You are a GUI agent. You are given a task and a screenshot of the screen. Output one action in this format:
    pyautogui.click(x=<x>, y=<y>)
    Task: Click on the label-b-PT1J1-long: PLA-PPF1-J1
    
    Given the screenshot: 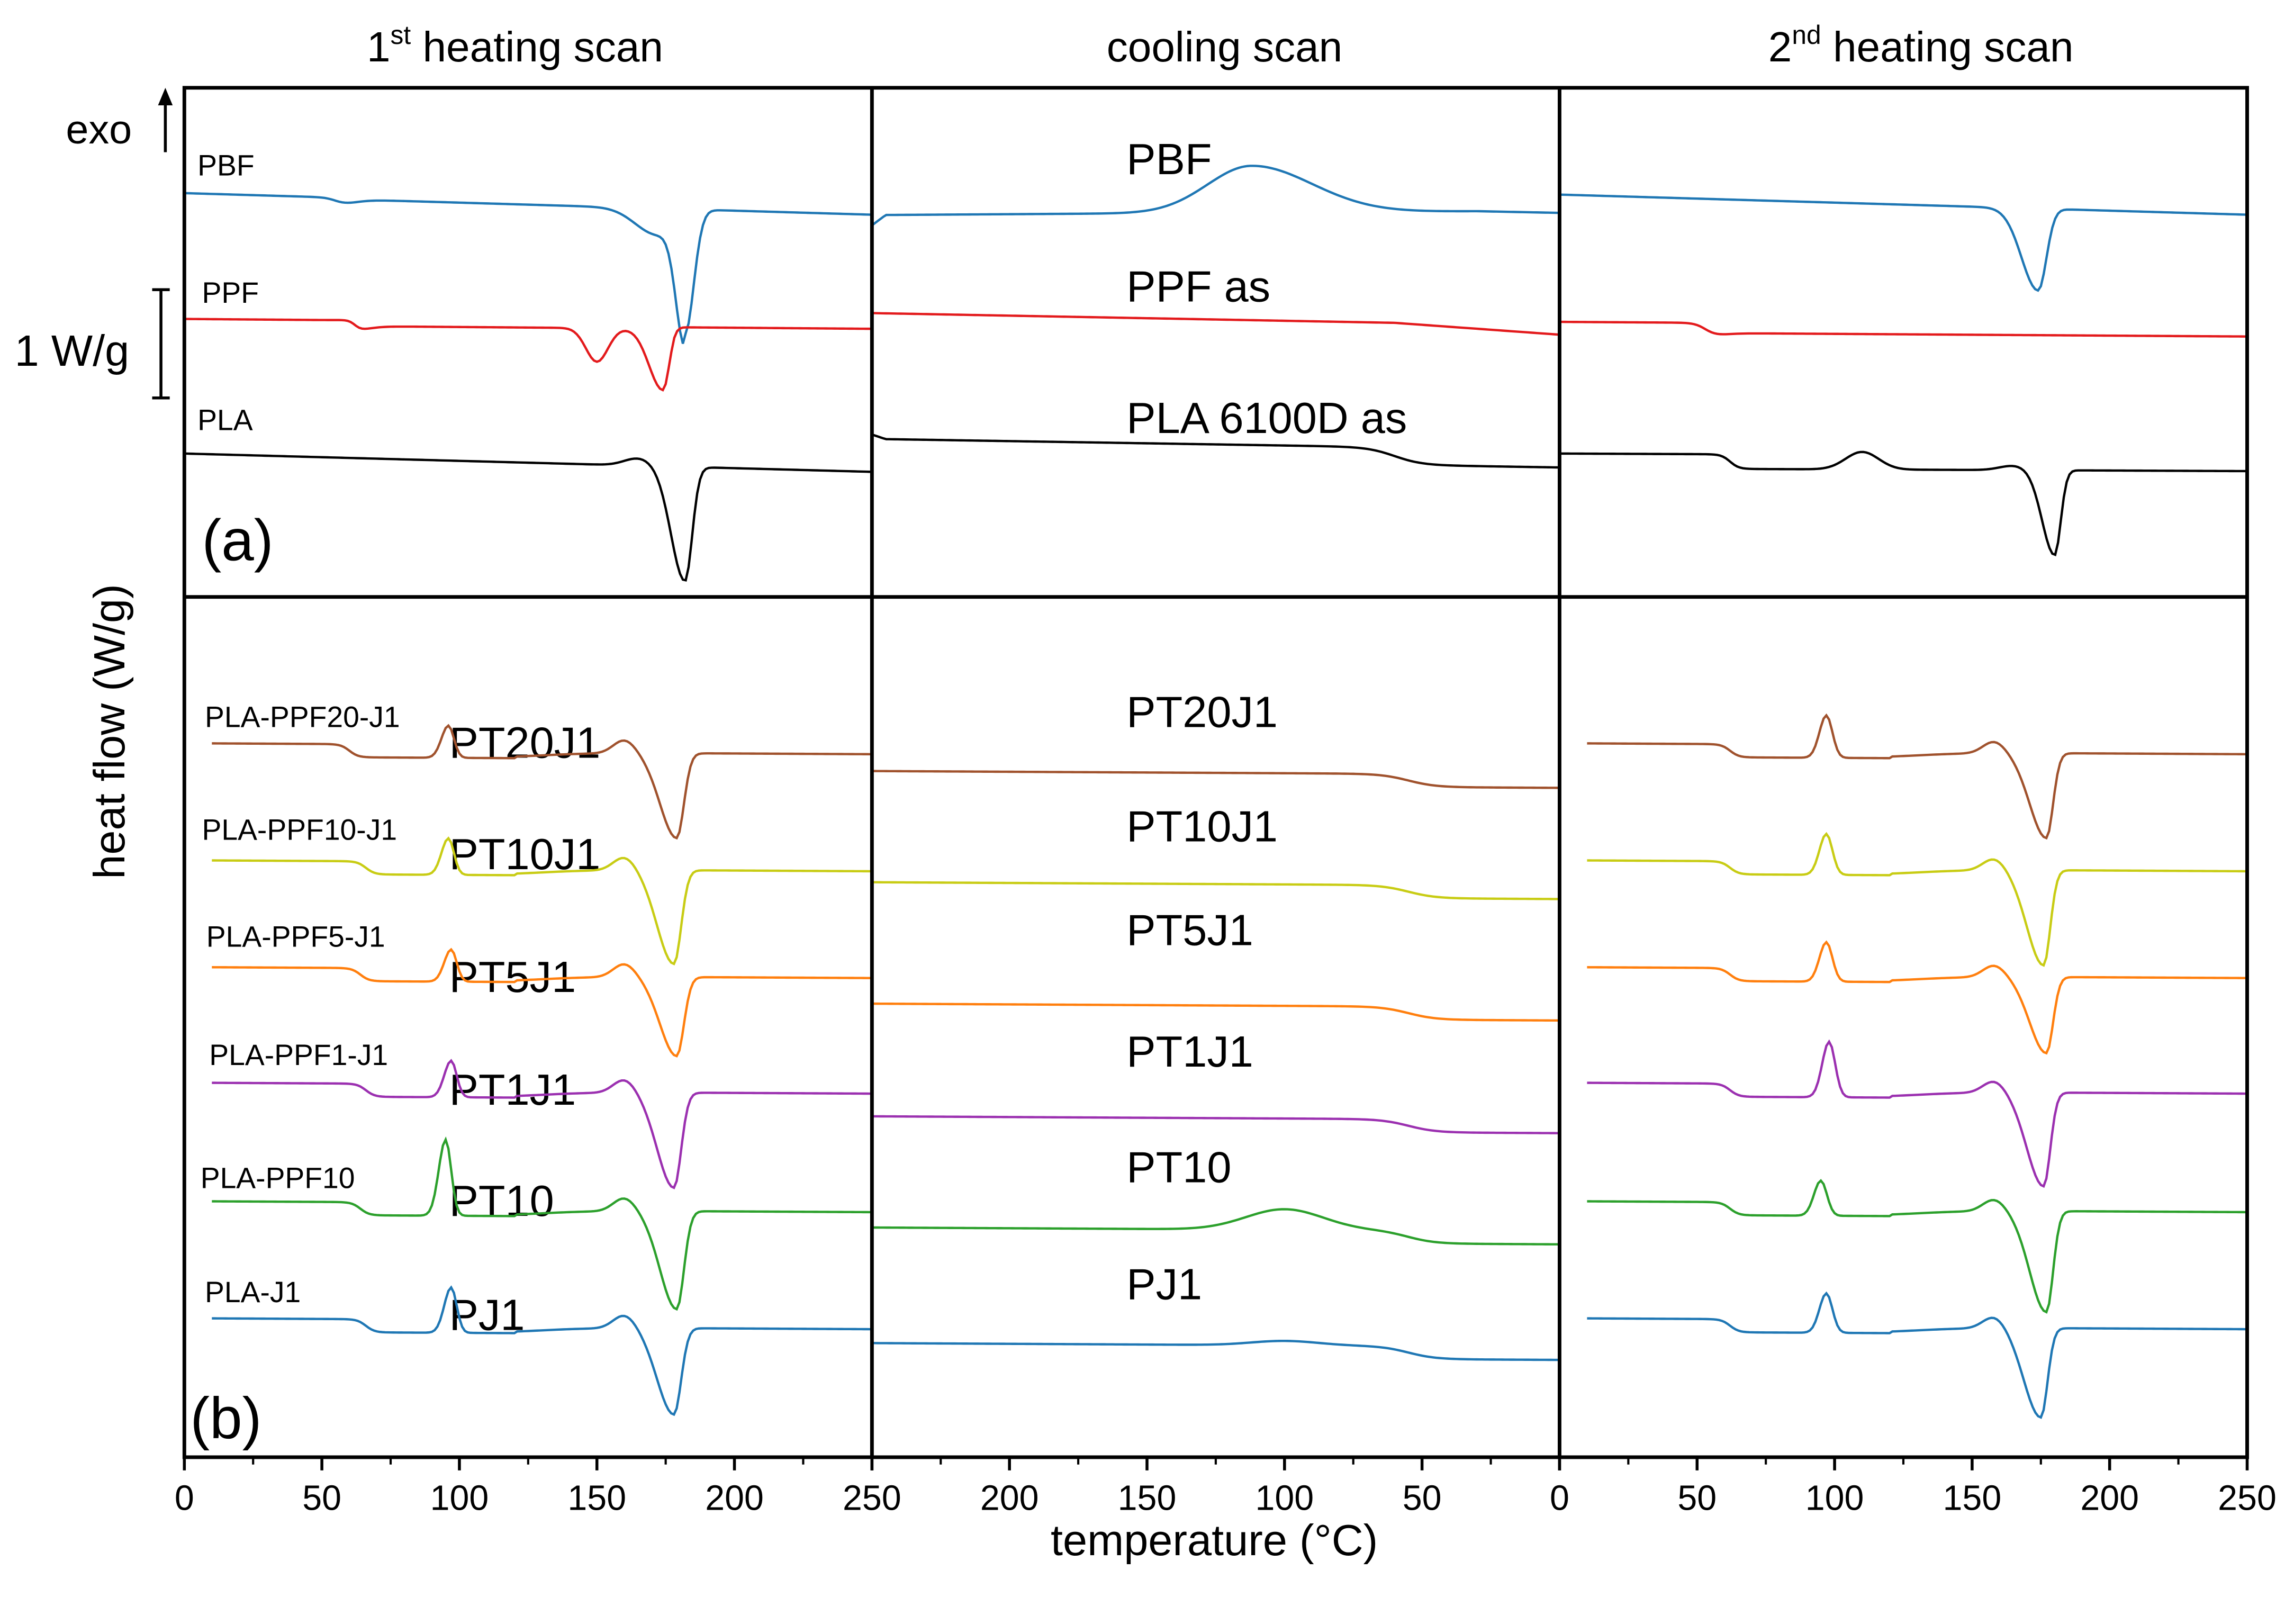 What is the action you would take?
    pyautogui.click(x=298, y=1055)
    